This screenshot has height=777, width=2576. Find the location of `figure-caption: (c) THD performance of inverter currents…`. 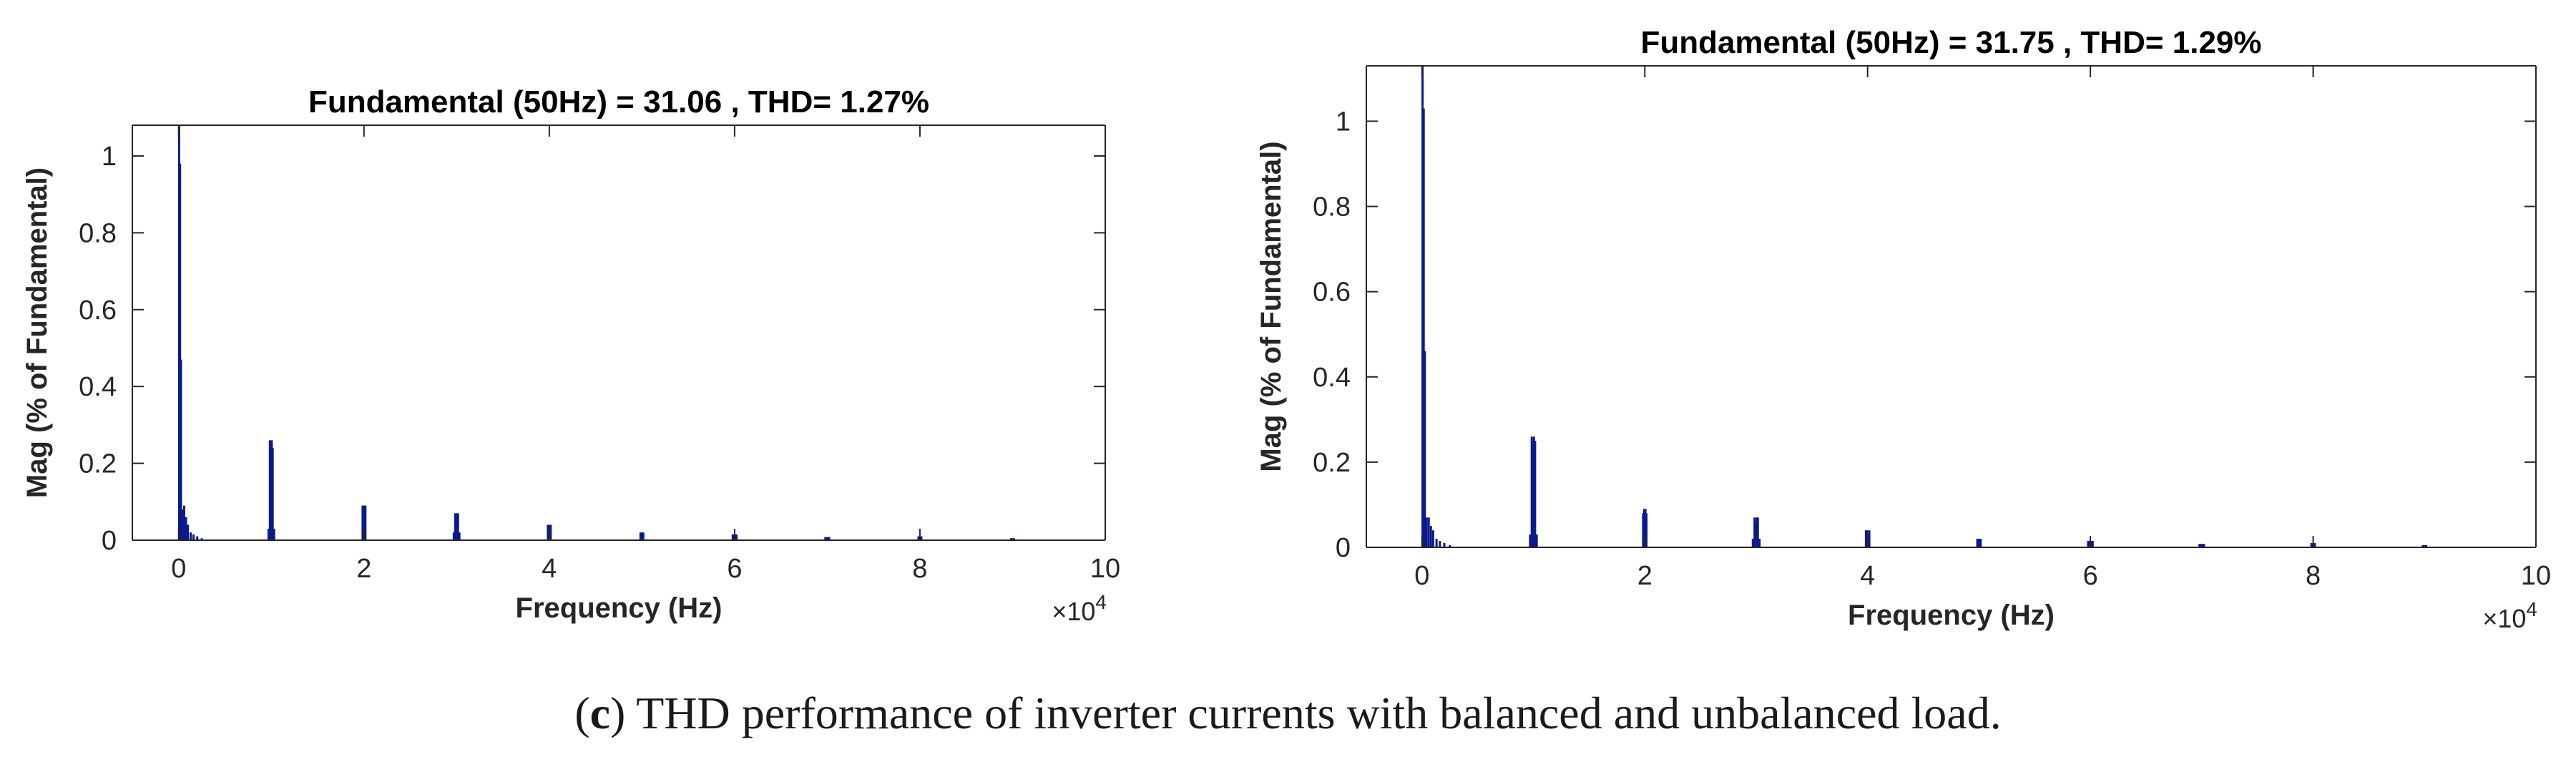

figure-caption: (c) THD performance of inverter currents… is located at coordinates (1288, 713).